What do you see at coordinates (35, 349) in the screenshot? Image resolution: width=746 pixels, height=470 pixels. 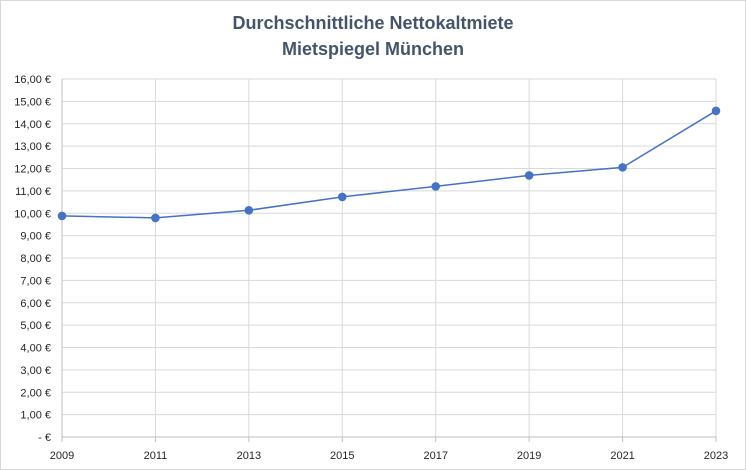 I see `y-tick-label: 4,00 €` at bounding box center [35, 349].